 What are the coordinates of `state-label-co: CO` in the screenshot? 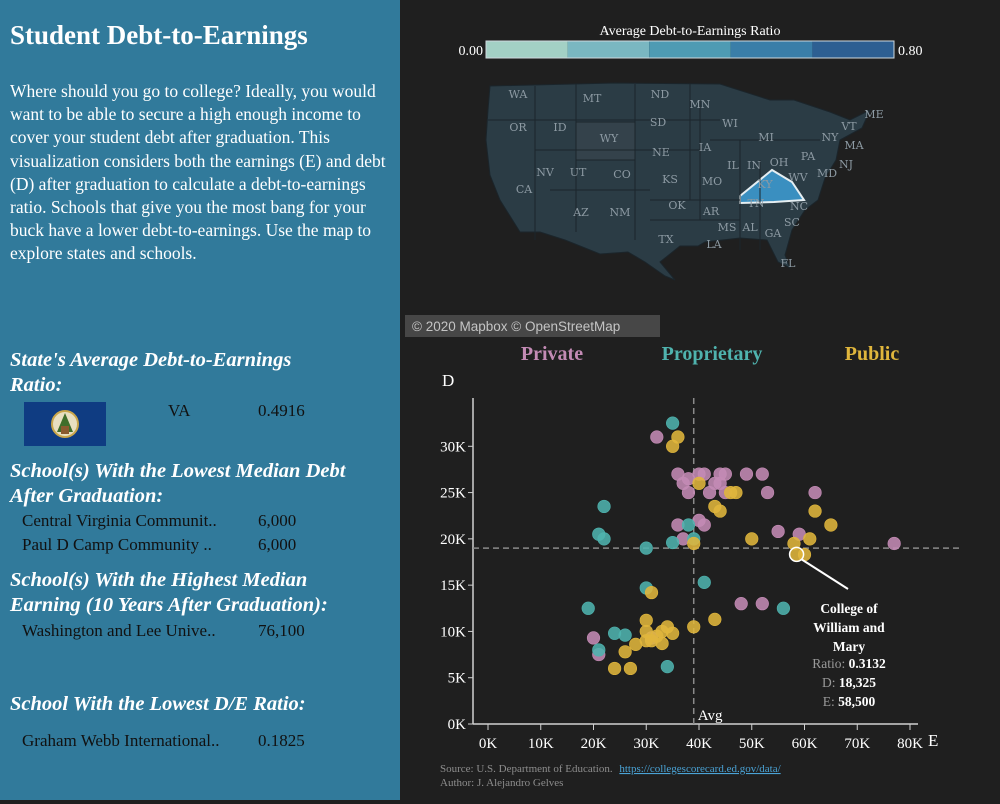 It's located at (621, 174).